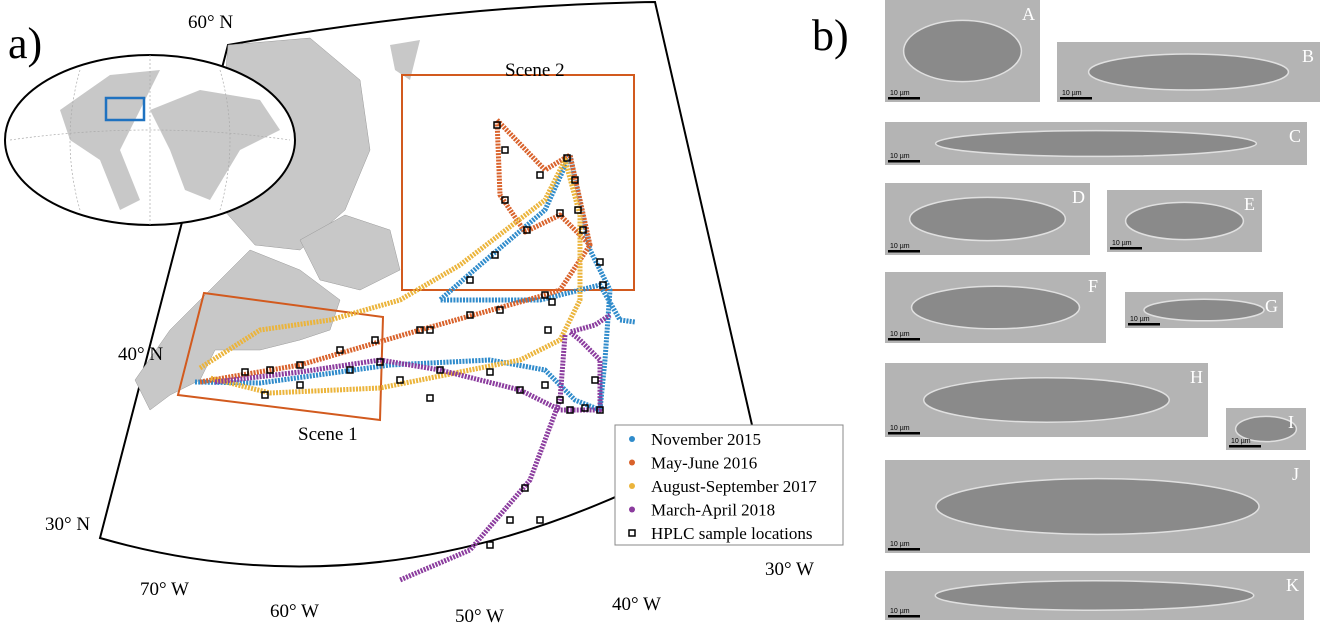 This screenshot has width=1327, height=625. What do you see at coordinates (1078, 197) in the screenshot?
I see `image-letter: D` at bounding box center [1078, 197].